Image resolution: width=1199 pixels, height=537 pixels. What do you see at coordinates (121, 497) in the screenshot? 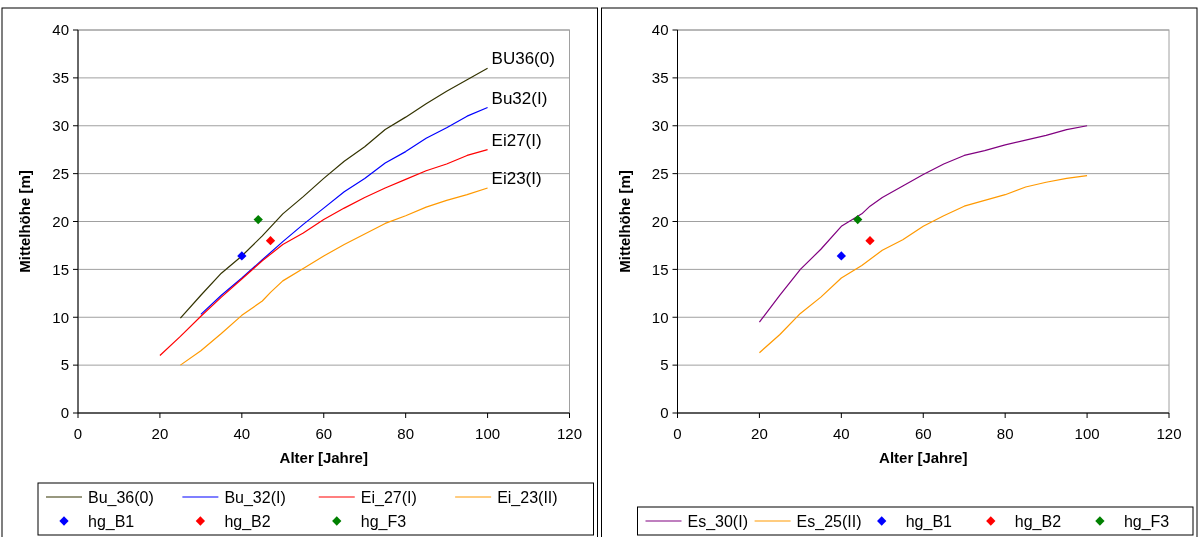
I see `legend-label: Bu_36(0)` at bounding box center [121, 497].